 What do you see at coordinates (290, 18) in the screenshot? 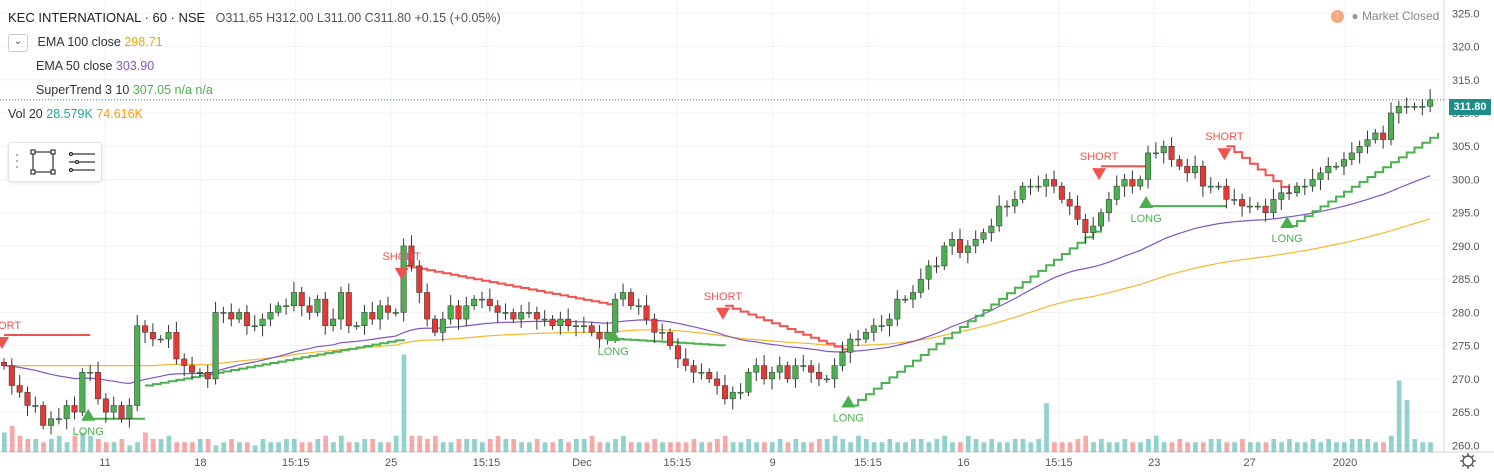
I see `high-value: H312.00` at bounding box center [290, 18].